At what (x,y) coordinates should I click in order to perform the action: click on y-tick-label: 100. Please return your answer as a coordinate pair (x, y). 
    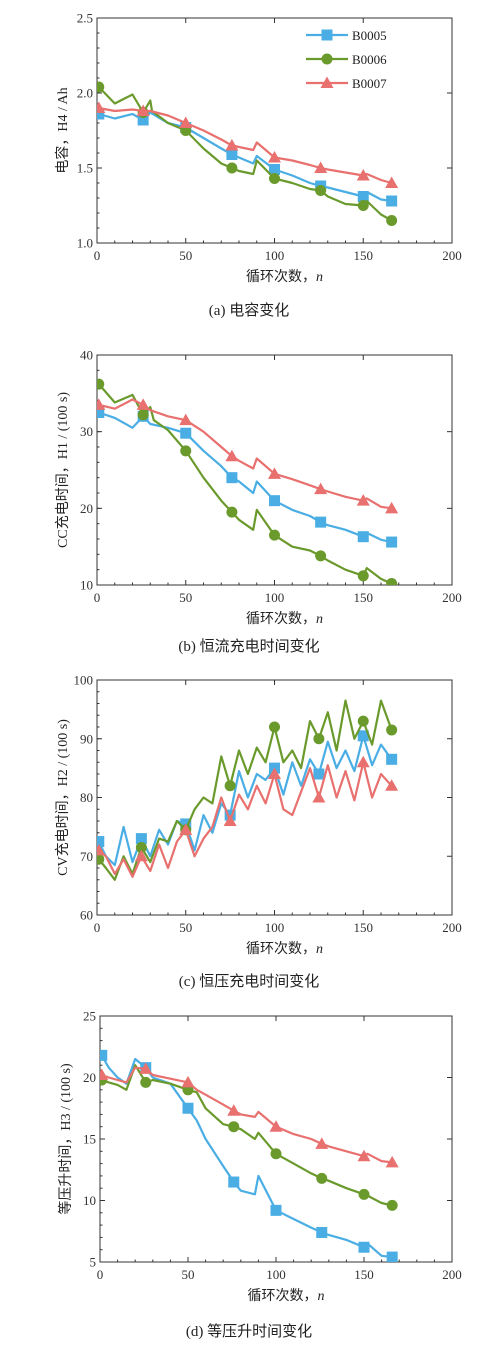
    Looking at the image, I should click on (84, 680).